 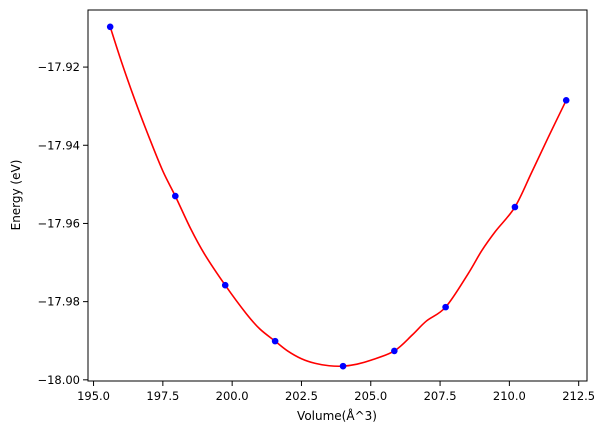 I want to click on y-tick-label: −17.94, so click(x=58, y=145).